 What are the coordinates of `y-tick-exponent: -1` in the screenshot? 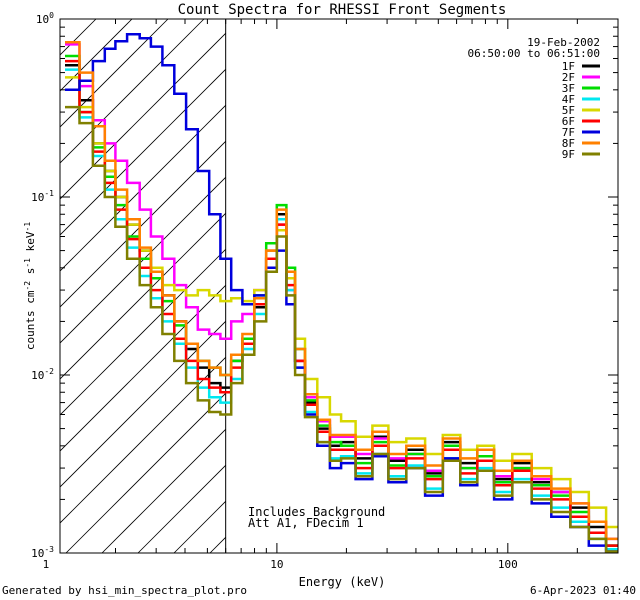 It's located at (49, 193).